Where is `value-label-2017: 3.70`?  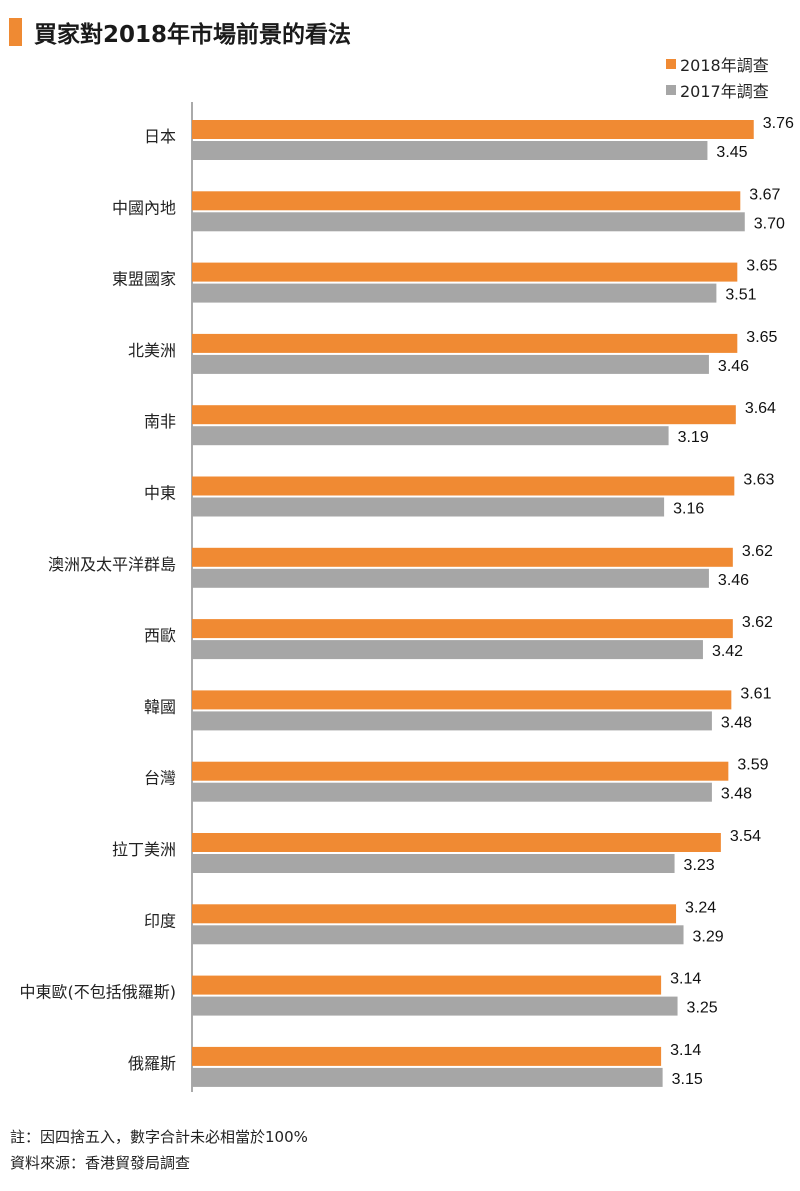
value-label-2017: 3.70 is located at coordinates (769, 223).